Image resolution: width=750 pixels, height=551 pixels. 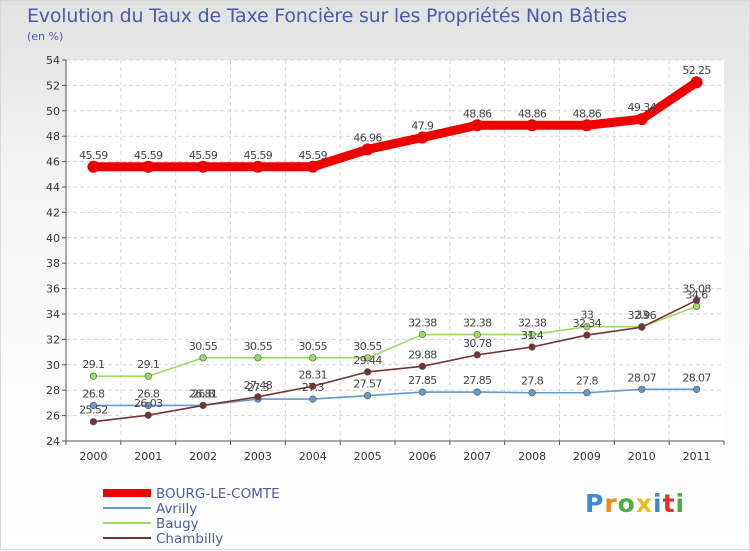 What do you see at coordinates (611, 503) in the screenshot?
I see `logo-letter: r` at bounding box center [611, 503].